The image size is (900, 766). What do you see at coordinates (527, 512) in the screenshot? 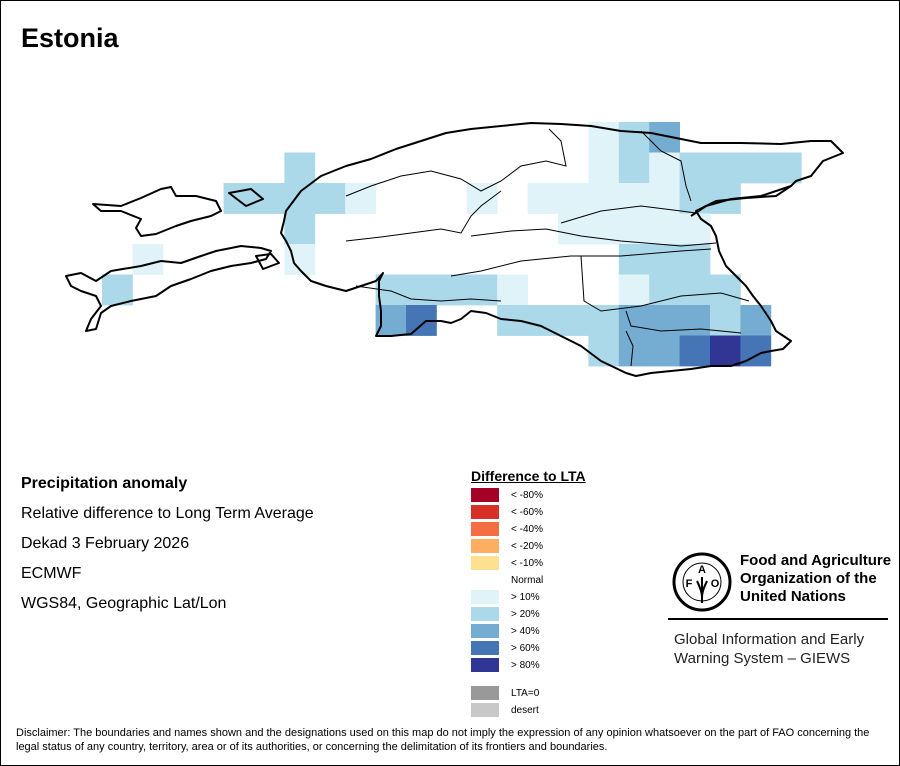
I see `legend-label: < -60%` at bounding box center [527, 512].